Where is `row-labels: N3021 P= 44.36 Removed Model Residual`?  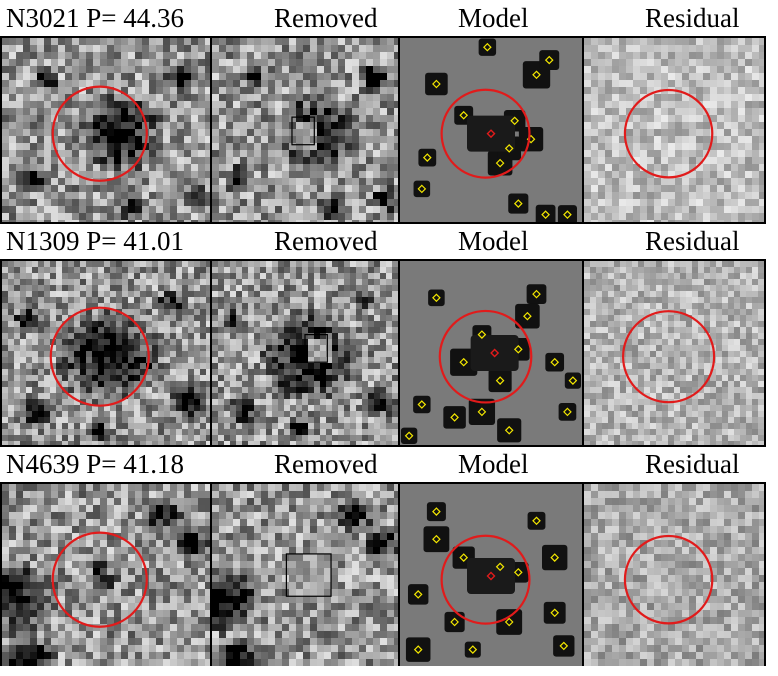 row-labels: N3021 P= 44.36 Removed Model Residual is located at coordinates (389, 18).